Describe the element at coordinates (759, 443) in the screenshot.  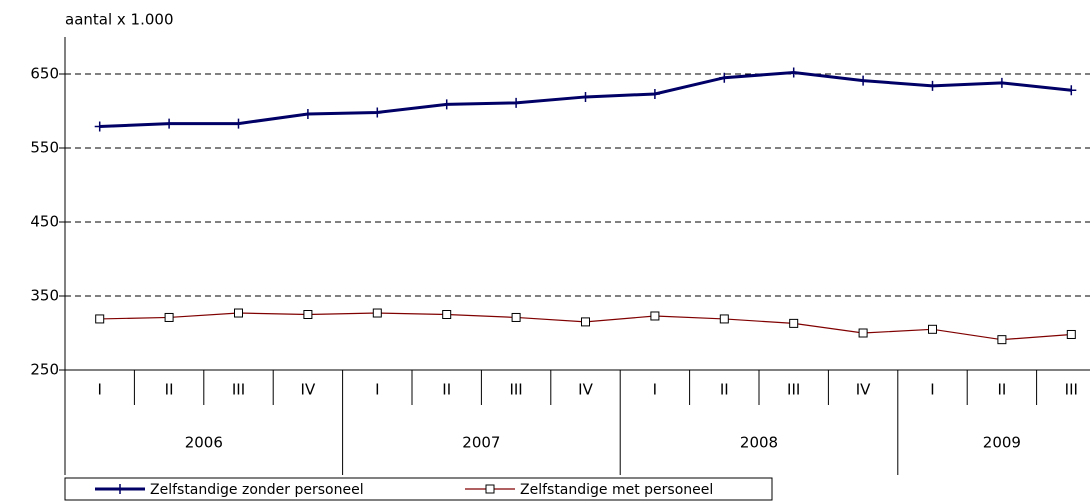
I see `group-label: 2008` at that location.